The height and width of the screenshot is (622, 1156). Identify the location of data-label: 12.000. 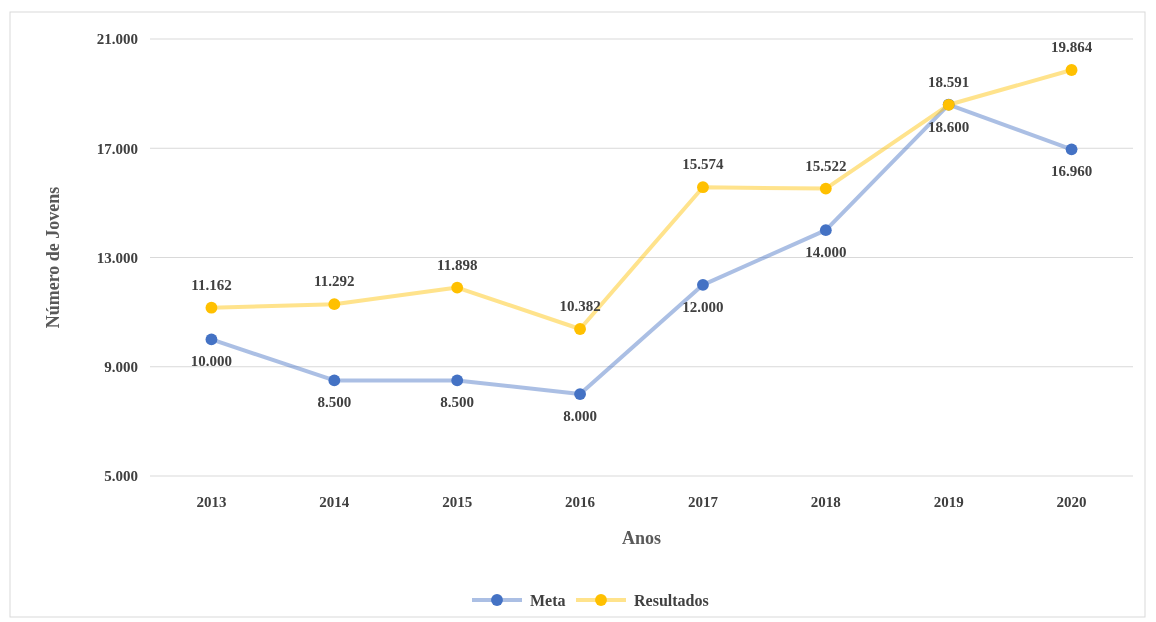
(703, 306).